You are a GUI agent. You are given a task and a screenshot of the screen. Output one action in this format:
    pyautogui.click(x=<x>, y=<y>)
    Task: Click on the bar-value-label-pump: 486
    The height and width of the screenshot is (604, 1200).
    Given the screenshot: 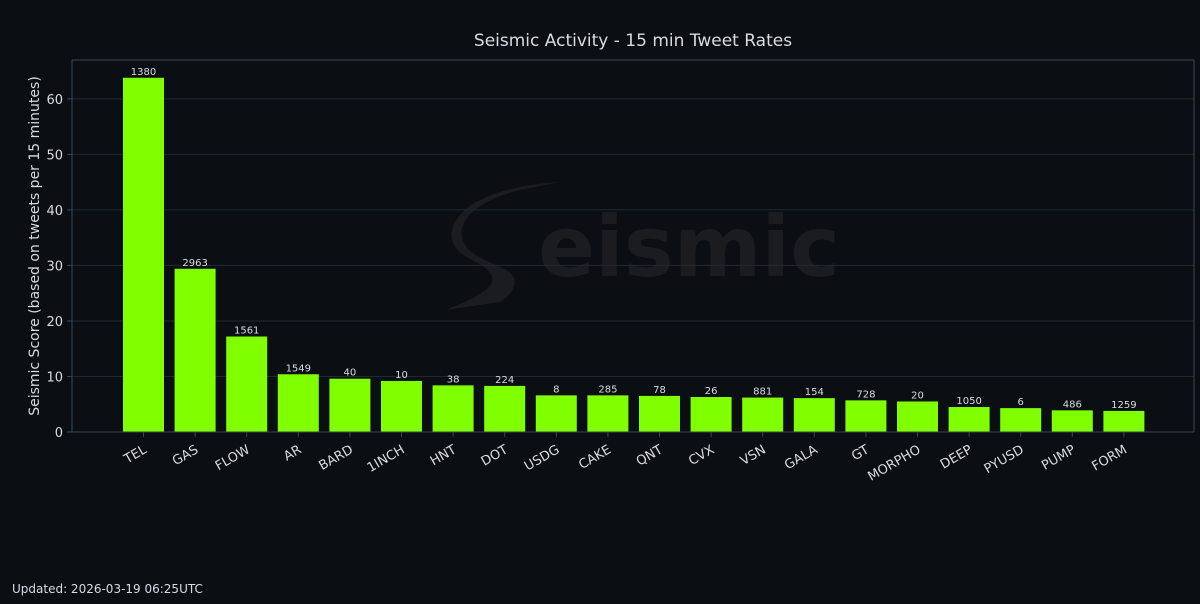 What is the action you would take?
    pyautogui.click(x=1072, y=404)
    